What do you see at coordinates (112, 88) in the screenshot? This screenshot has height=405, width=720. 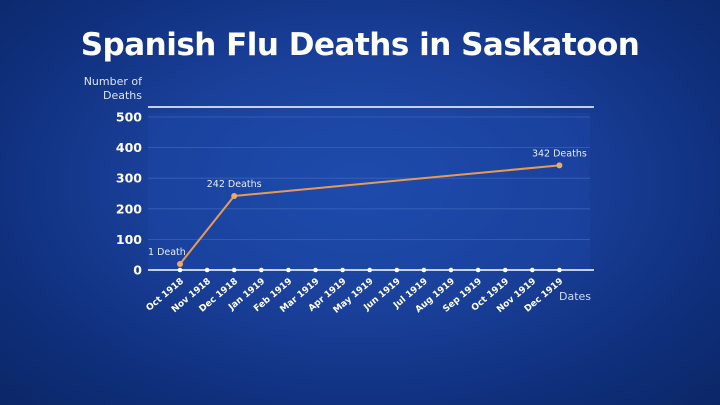 I see `y-axis-label: Number of Deaths` at bounding box center [112, 88].